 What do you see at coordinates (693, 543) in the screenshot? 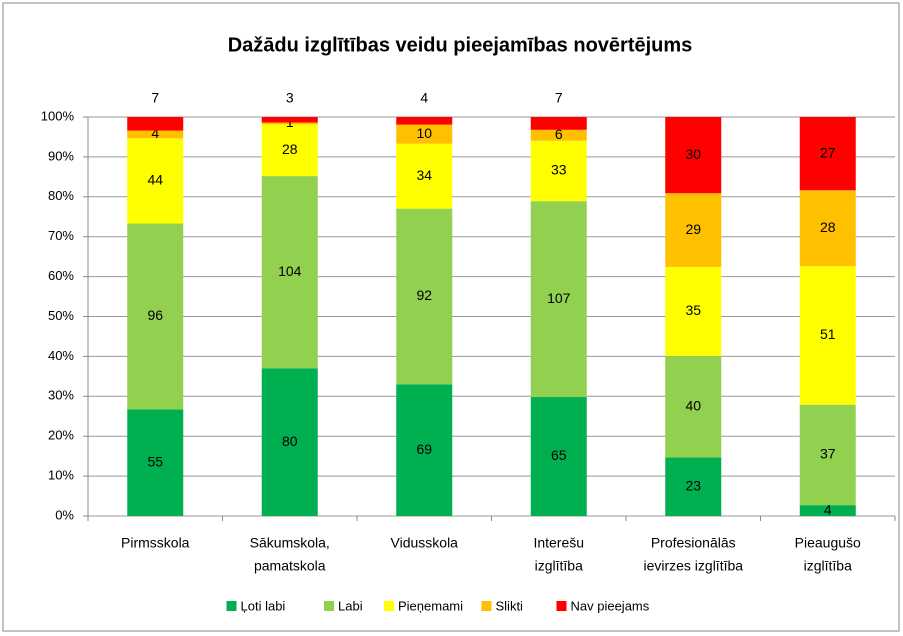
I see `x-tick-label: Profesionālās` at bounding box center [693, 543].